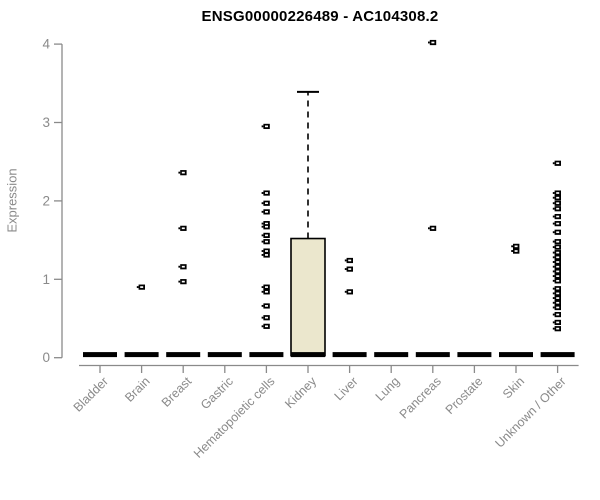 The height and width of the screenshot is (500, 600). What do you see at coordinates (308, 297) in the screenshot?
I see `box-rect` at bounding box center [308, 297].